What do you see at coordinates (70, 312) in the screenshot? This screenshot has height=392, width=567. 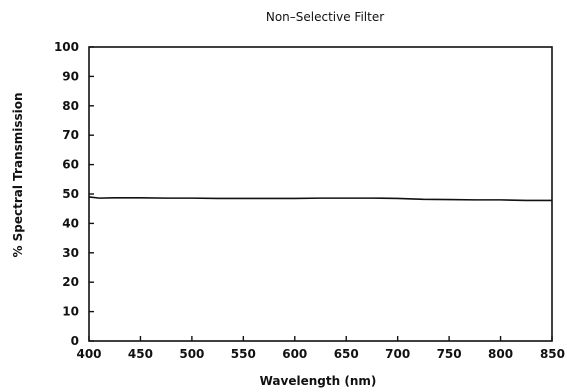 I see `y-tick-label: 10` at bounding box center [70, 312].